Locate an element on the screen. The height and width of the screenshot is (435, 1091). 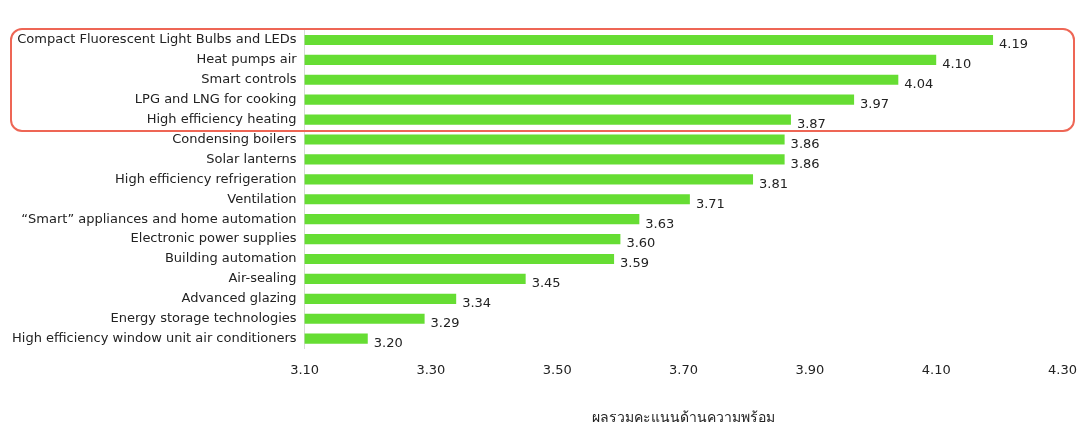
x-tick-label: 3.50 is located at coordinates (557, 369).